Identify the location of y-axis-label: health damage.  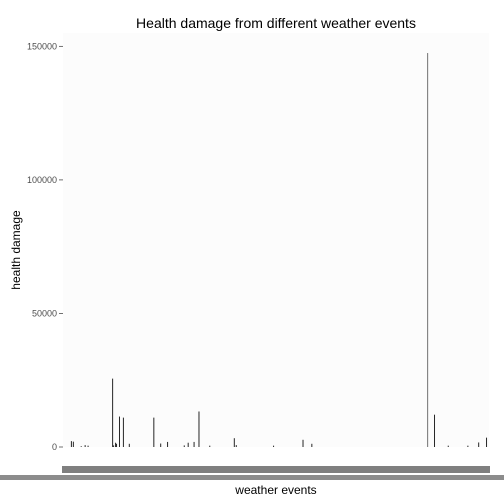
(16, 250).